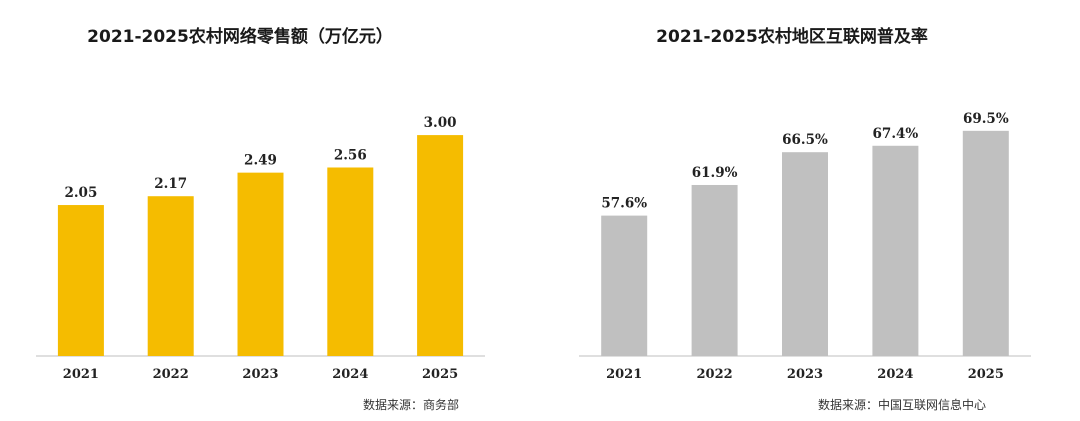 The image size is (1080, 421). Describe the element at coordinates (440, 245) in the screenshot. I see `left-bar-2025` at that location.